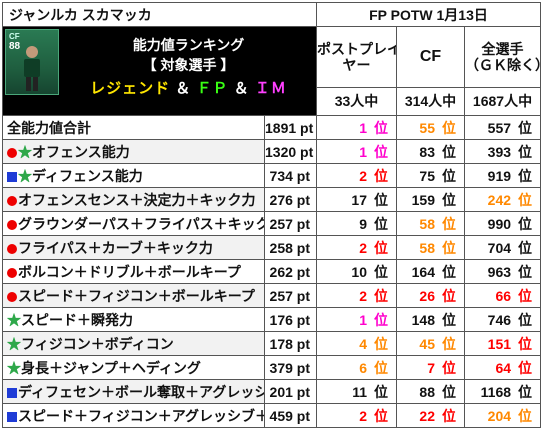 The height and width of the screenshot is (428, 542). What do you see at coordinates (141, 415) in the screenshot?
I see `row-label: スピード＋フィジコン＋アグレッシブ＋身長` at bounding box center [141, 415].